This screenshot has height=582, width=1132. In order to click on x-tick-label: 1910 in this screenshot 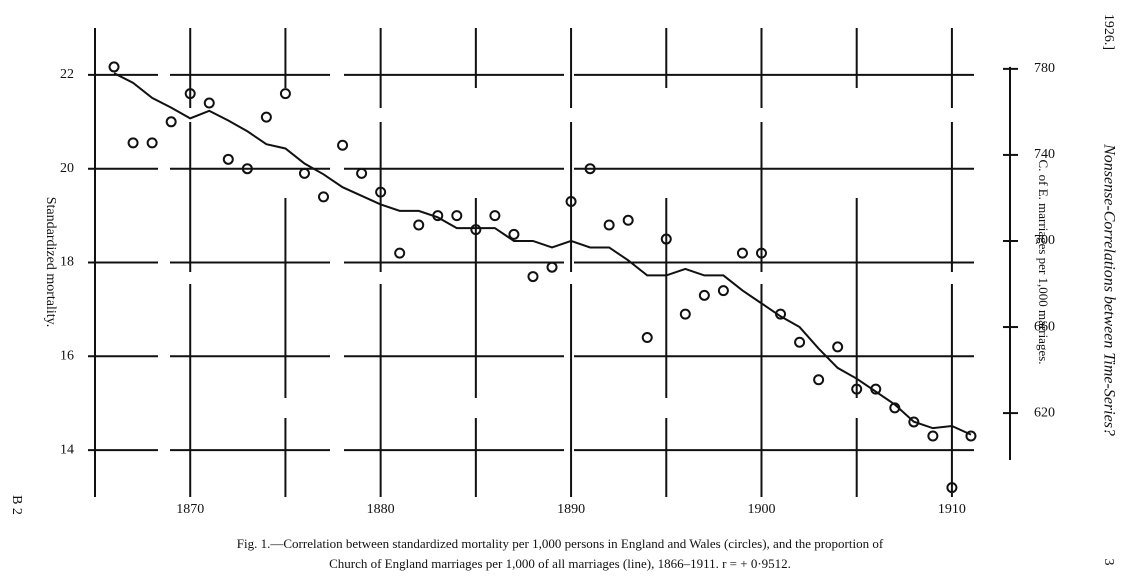, I will do `click(952, 509)`.